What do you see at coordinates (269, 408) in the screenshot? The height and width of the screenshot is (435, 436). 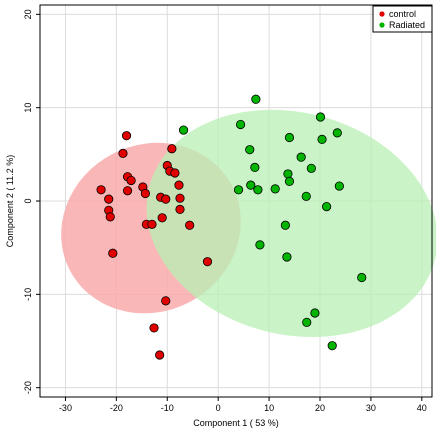 I see `x-tick-label: 10` at bounding box center [269, 408].